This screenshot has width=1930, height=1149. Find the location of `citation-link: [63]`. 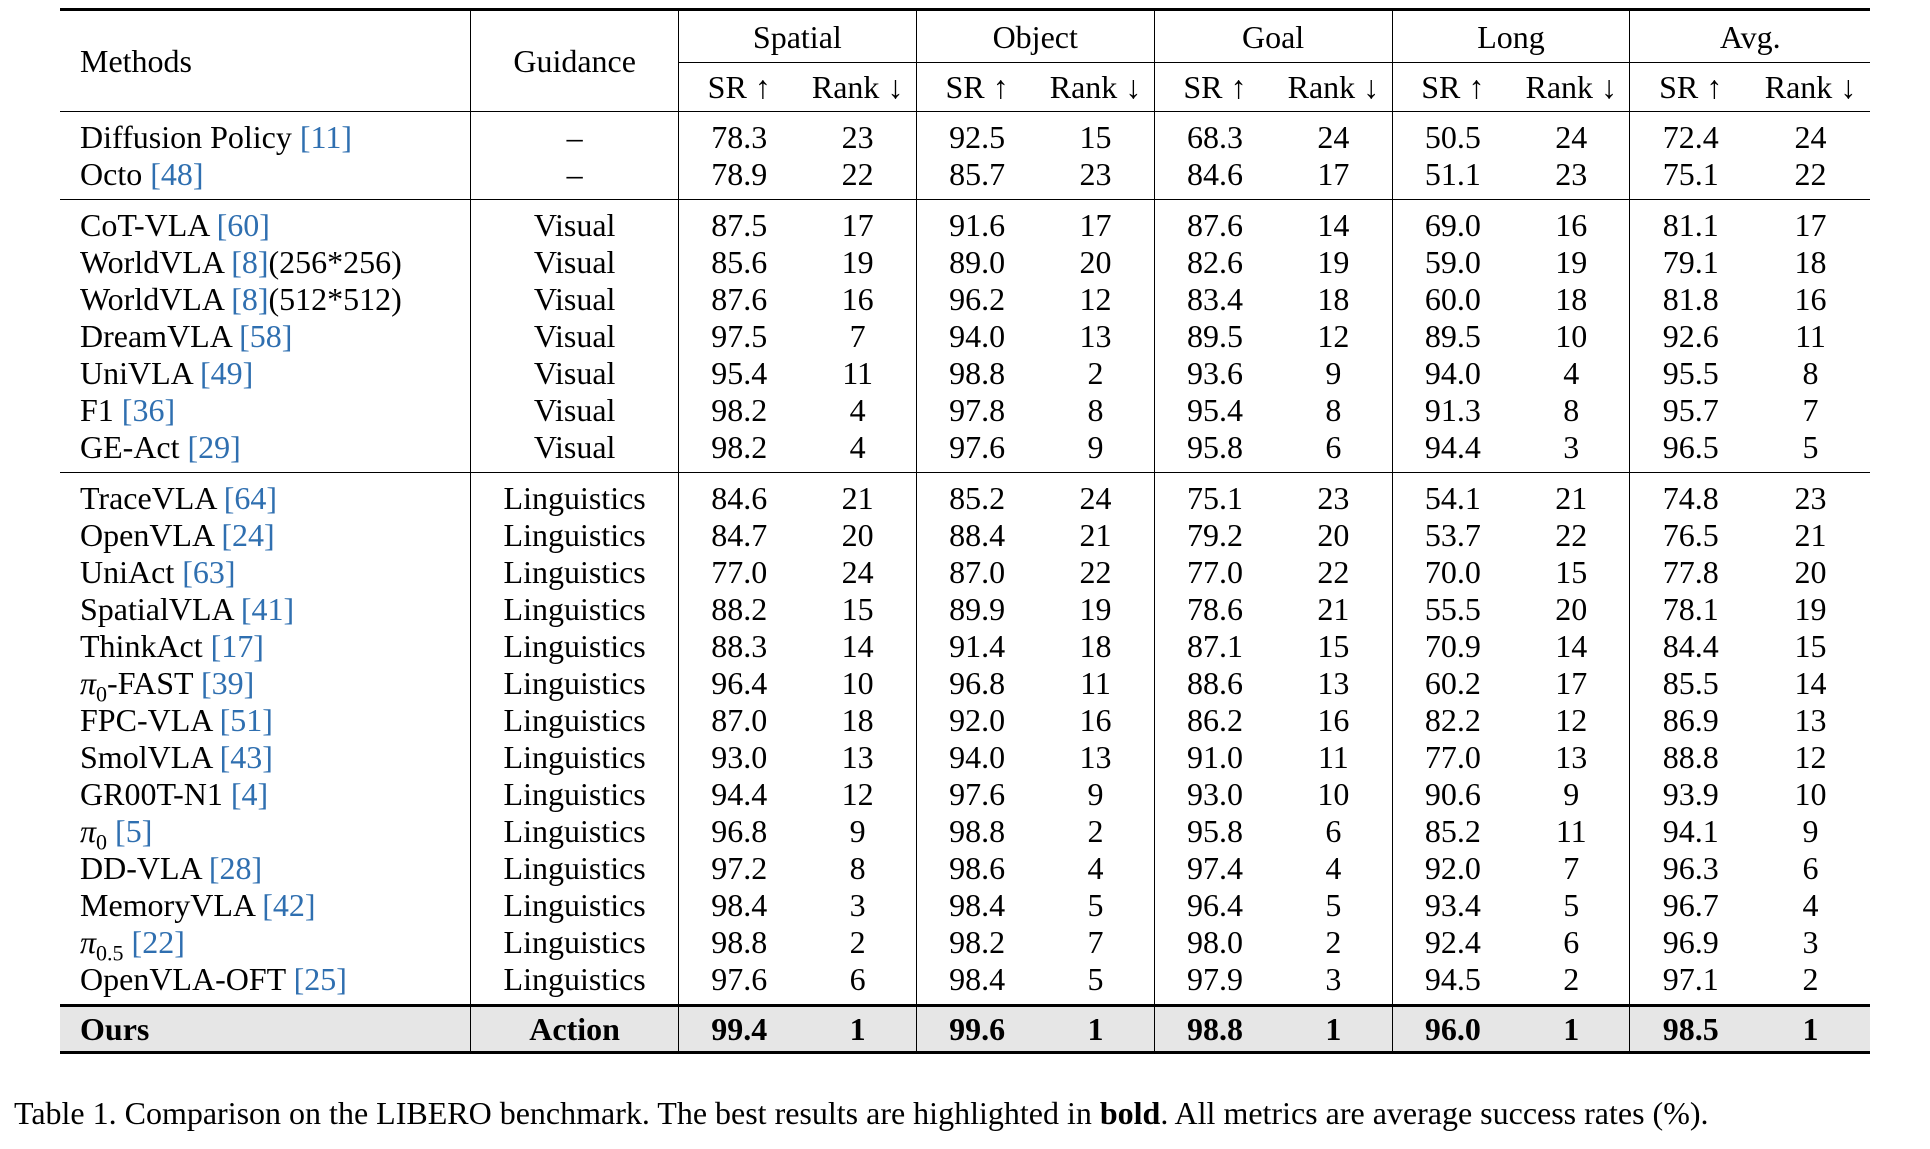

citation-link: [63] is located at coordinates (209, 572).